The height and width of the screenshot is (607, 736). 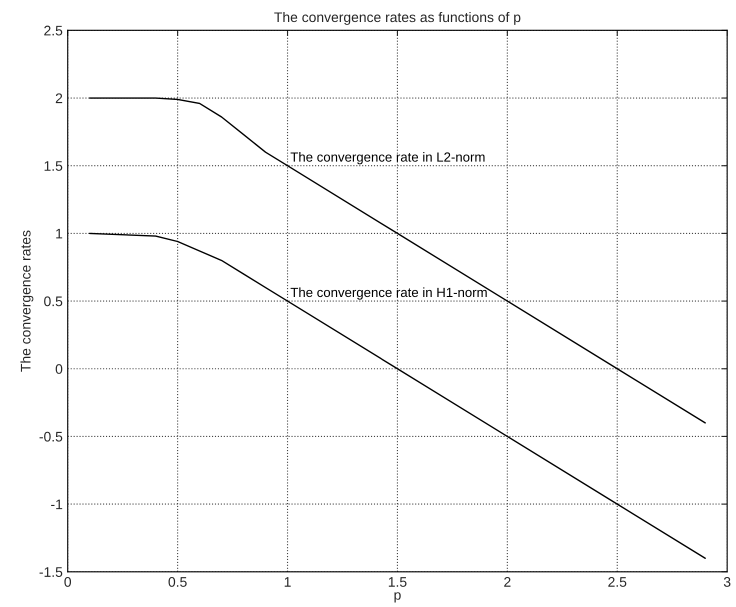 What do you see at coordinates (51, 437) in the screenshot?
I see `y-tick-label: -0.5` at bounding box center [51, 437].